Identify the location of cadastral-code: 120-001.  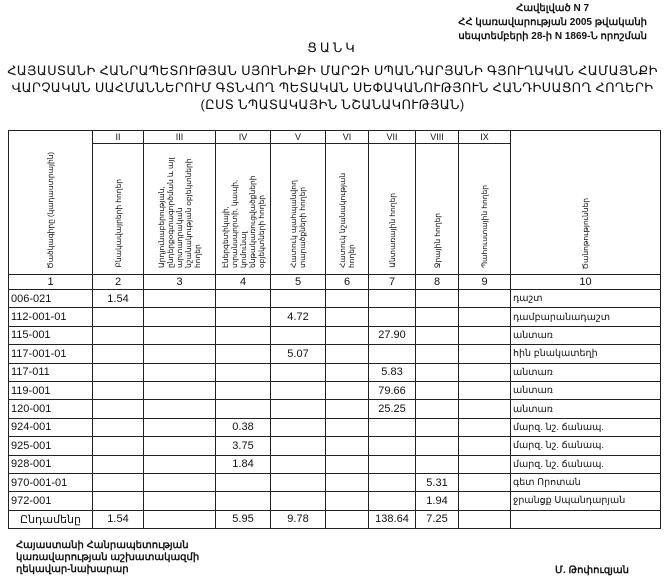
(50, 409).